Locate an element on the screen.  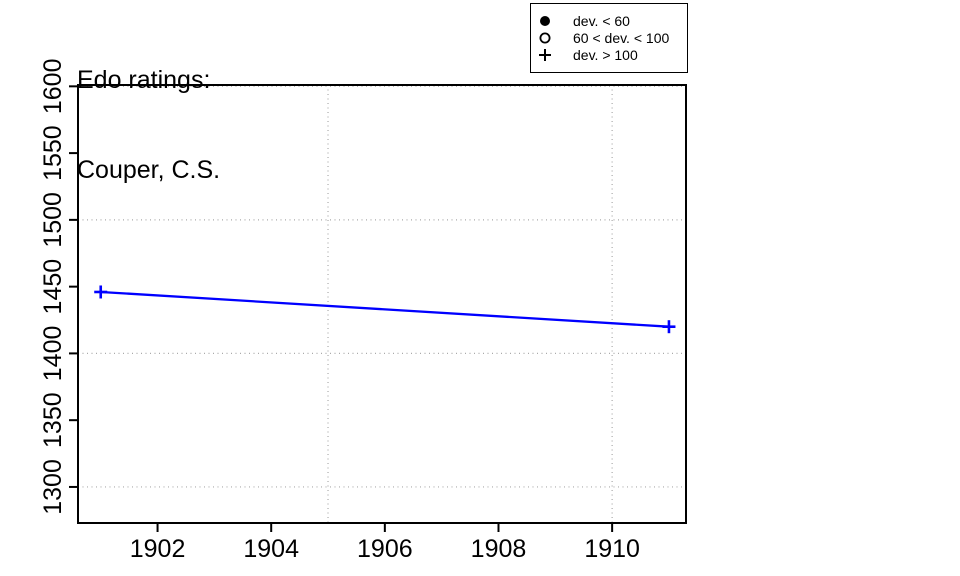
x-tick-label: 1902 is located at coordinates (158, 549).